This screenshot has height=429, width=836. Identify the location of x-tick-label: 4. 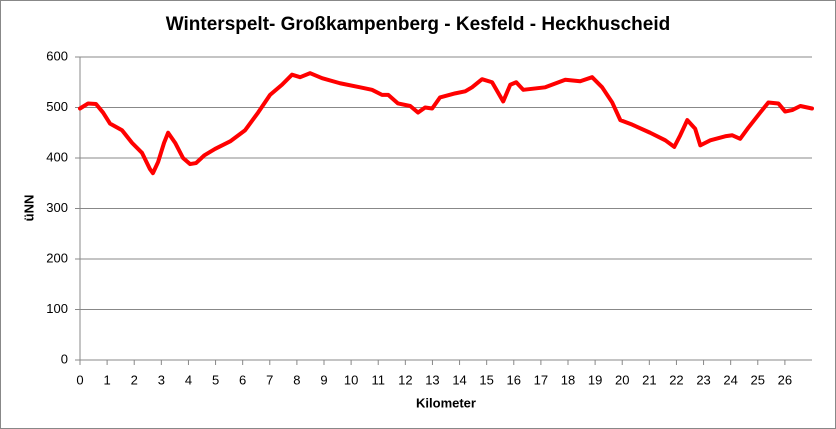
(188, 379).